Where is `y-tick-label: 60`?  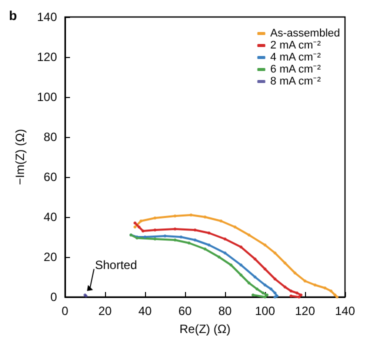 y-tick-label: 60 is located at coordinates (51, 177).